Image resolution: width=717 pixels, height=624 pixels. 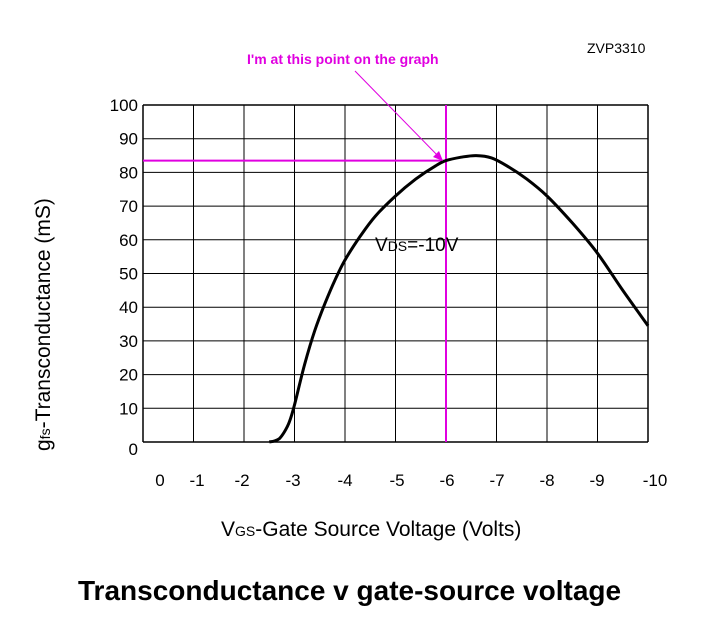 I want to click on y-tick-label: 80, so click(x=128, y=172).